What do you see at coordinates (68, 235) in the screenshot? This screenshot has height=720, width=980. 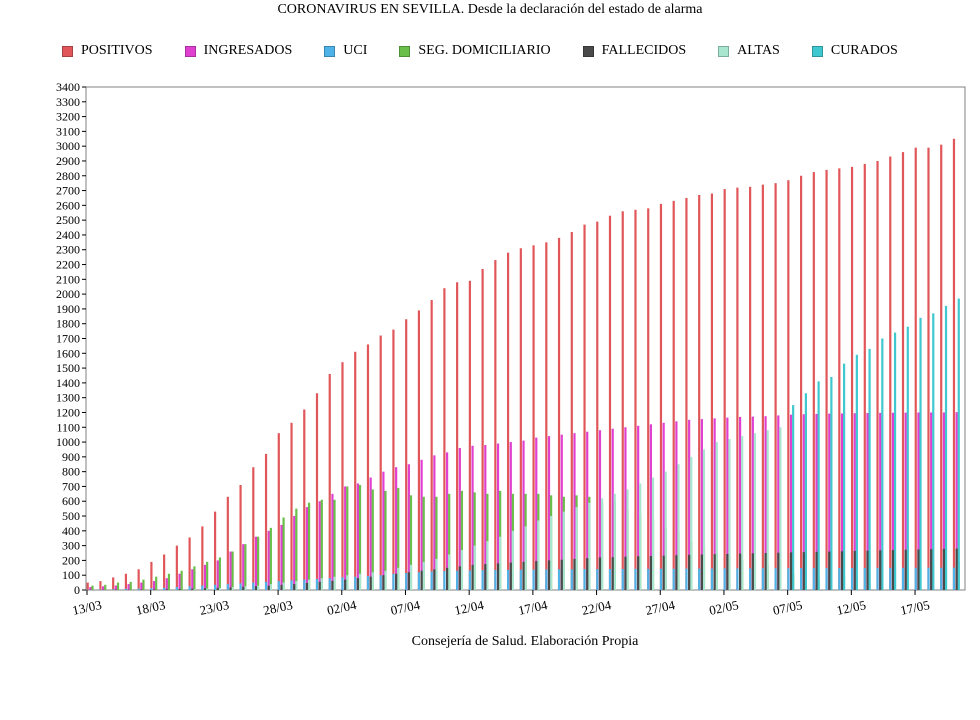 I see `y-tick-label: 2400` at bounding box center [68, 235].